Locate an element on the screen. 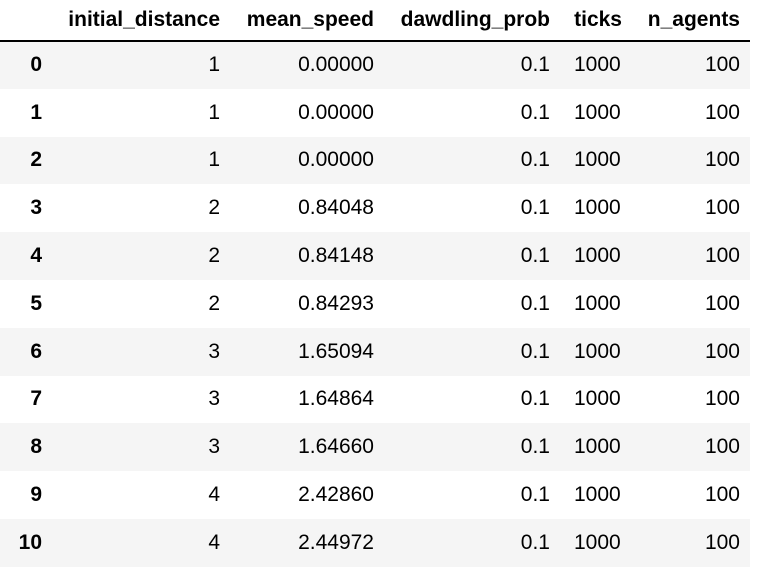 This screenshot has width=759, height=575. row-index: 9 is located at coordinates (36, 495).